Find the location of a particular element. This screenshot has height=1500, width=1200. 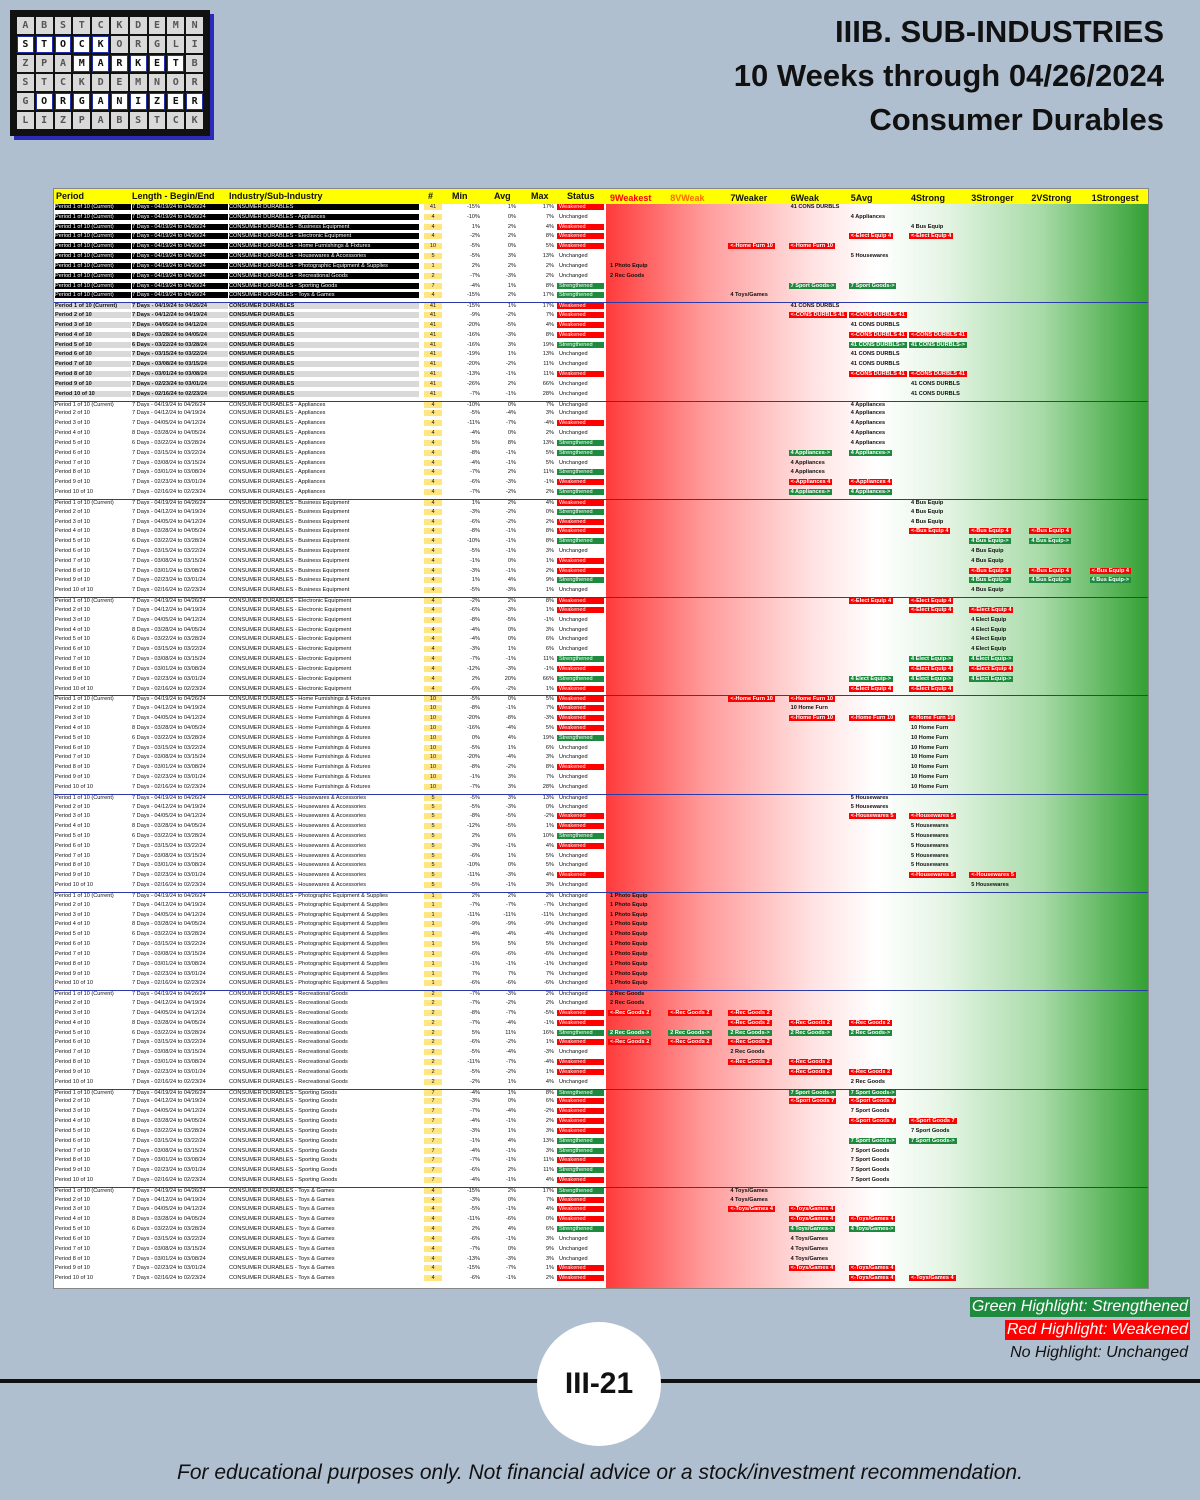

strength-position: 2 Rec Goods-> is located at coordinates (870, 1032).